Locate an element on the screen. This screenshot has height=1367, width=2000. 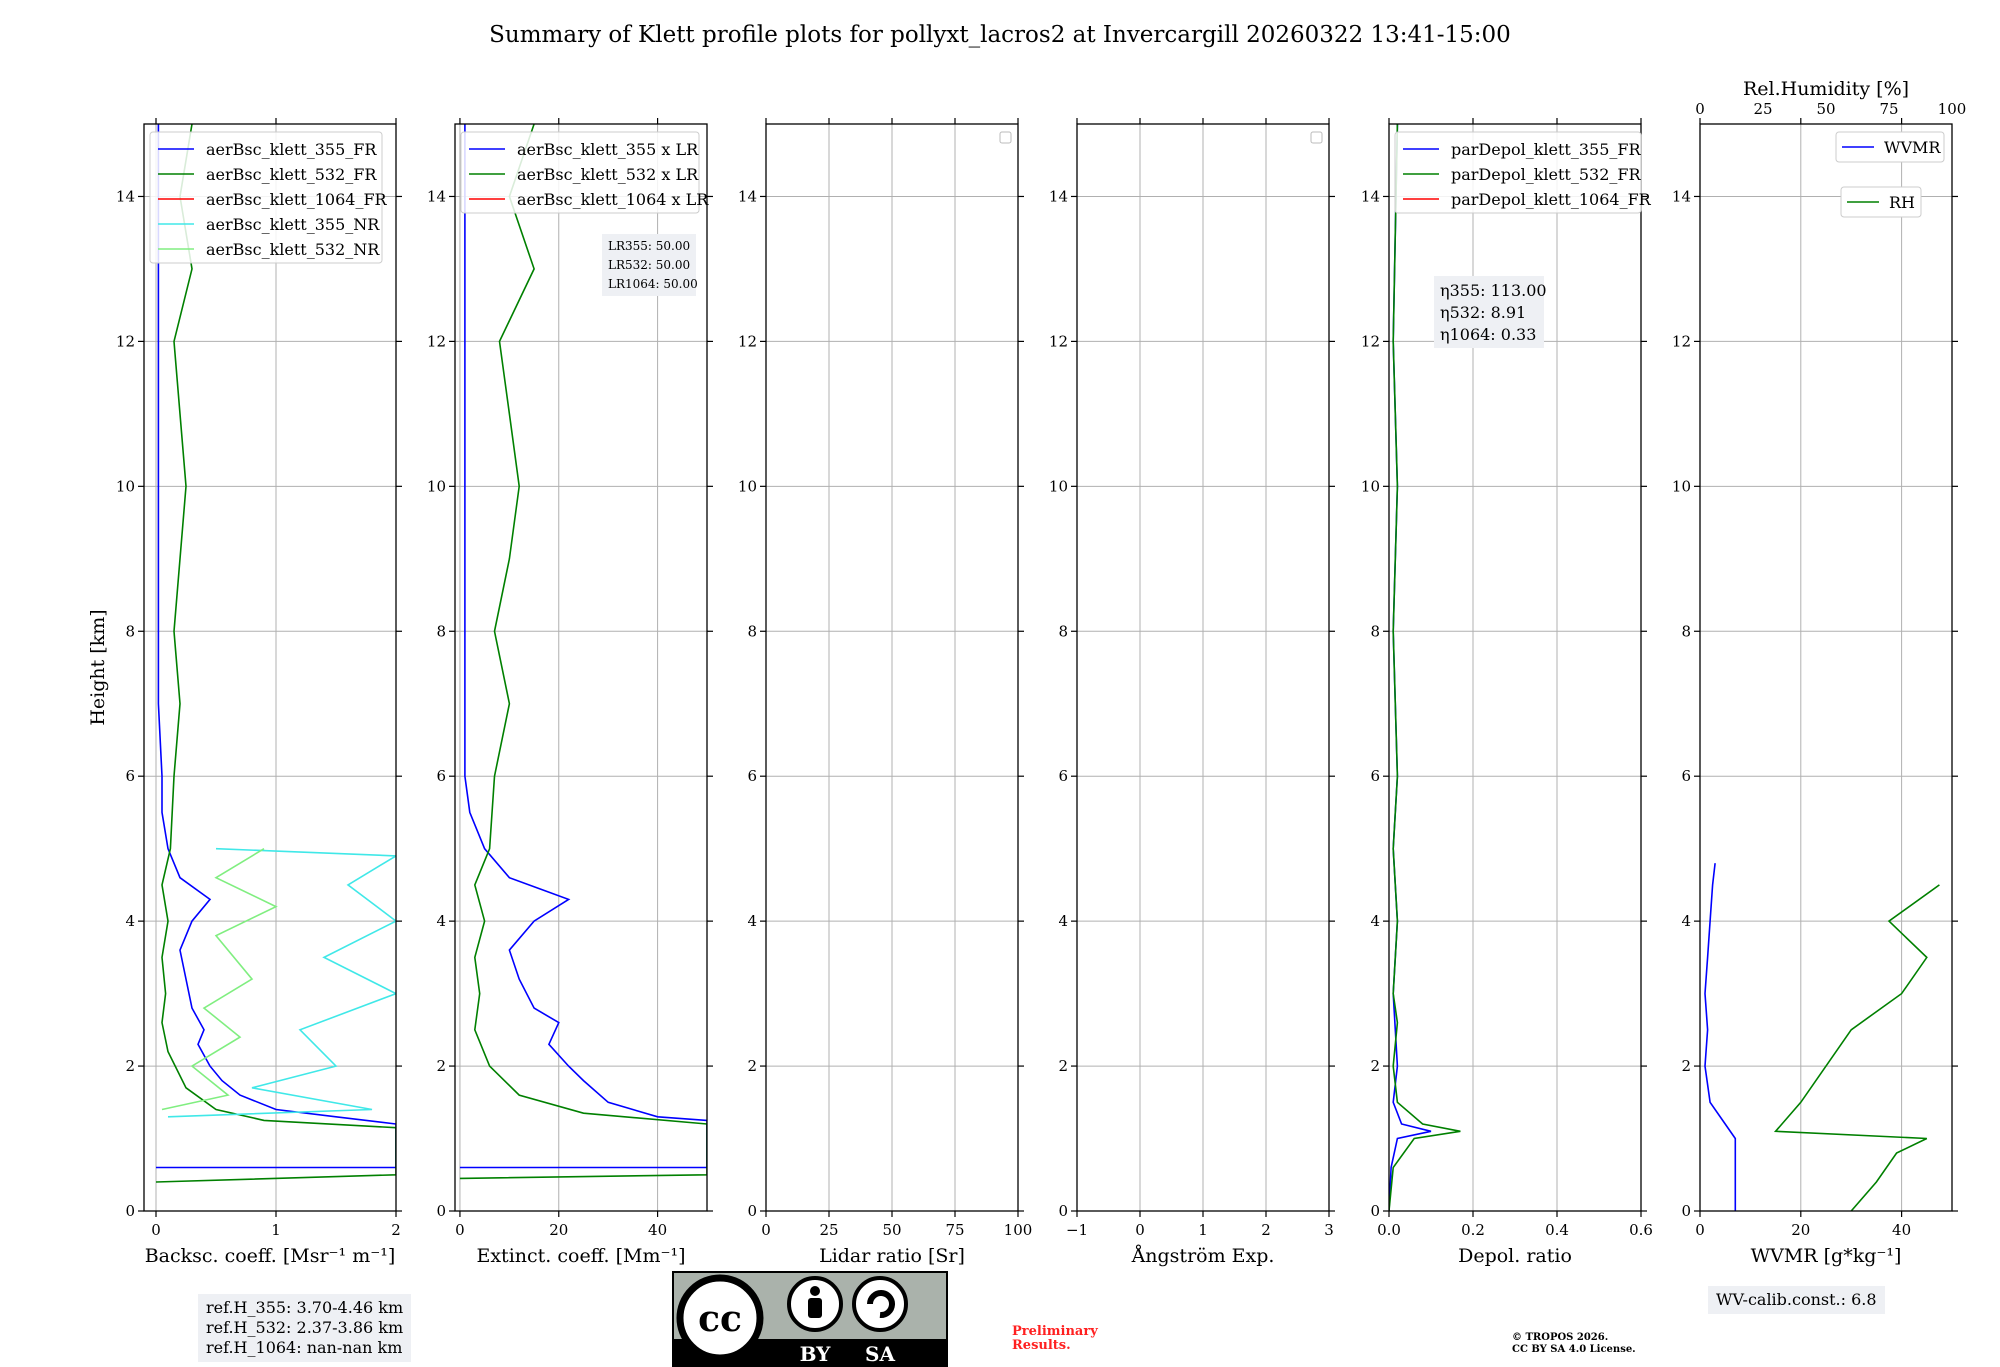
legend-entry: aerBsc_klett_355 x LR is located at coordinates (608, 149).